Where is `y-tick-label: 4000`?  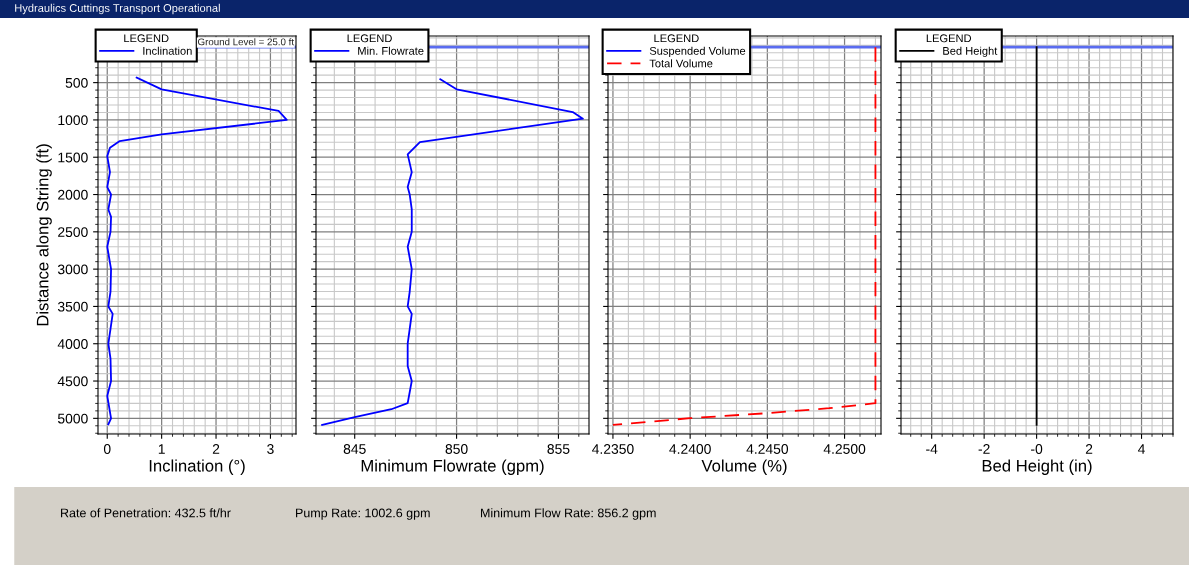 y-tick-label: 4000 is located at coordinates (72, 344).